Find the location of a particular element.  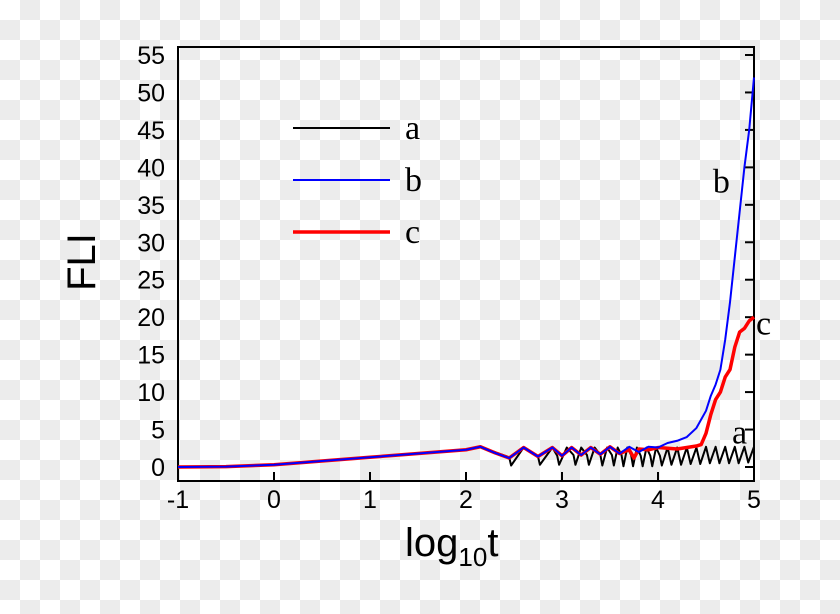

x-tick-label: 0 is located at coordinates (274, 500).